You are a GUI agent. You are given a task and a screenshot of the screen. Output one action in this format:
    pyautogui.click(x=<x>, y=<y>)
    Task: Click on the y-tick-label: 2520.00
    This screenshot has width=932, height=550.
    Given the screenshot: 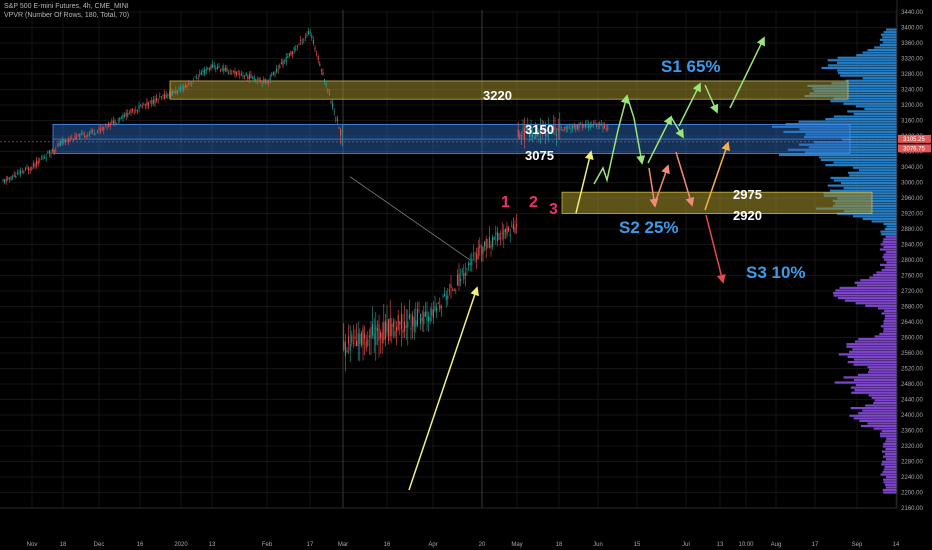 What is the action you would take?
    pyautogui.click(x=912, y=370)
    